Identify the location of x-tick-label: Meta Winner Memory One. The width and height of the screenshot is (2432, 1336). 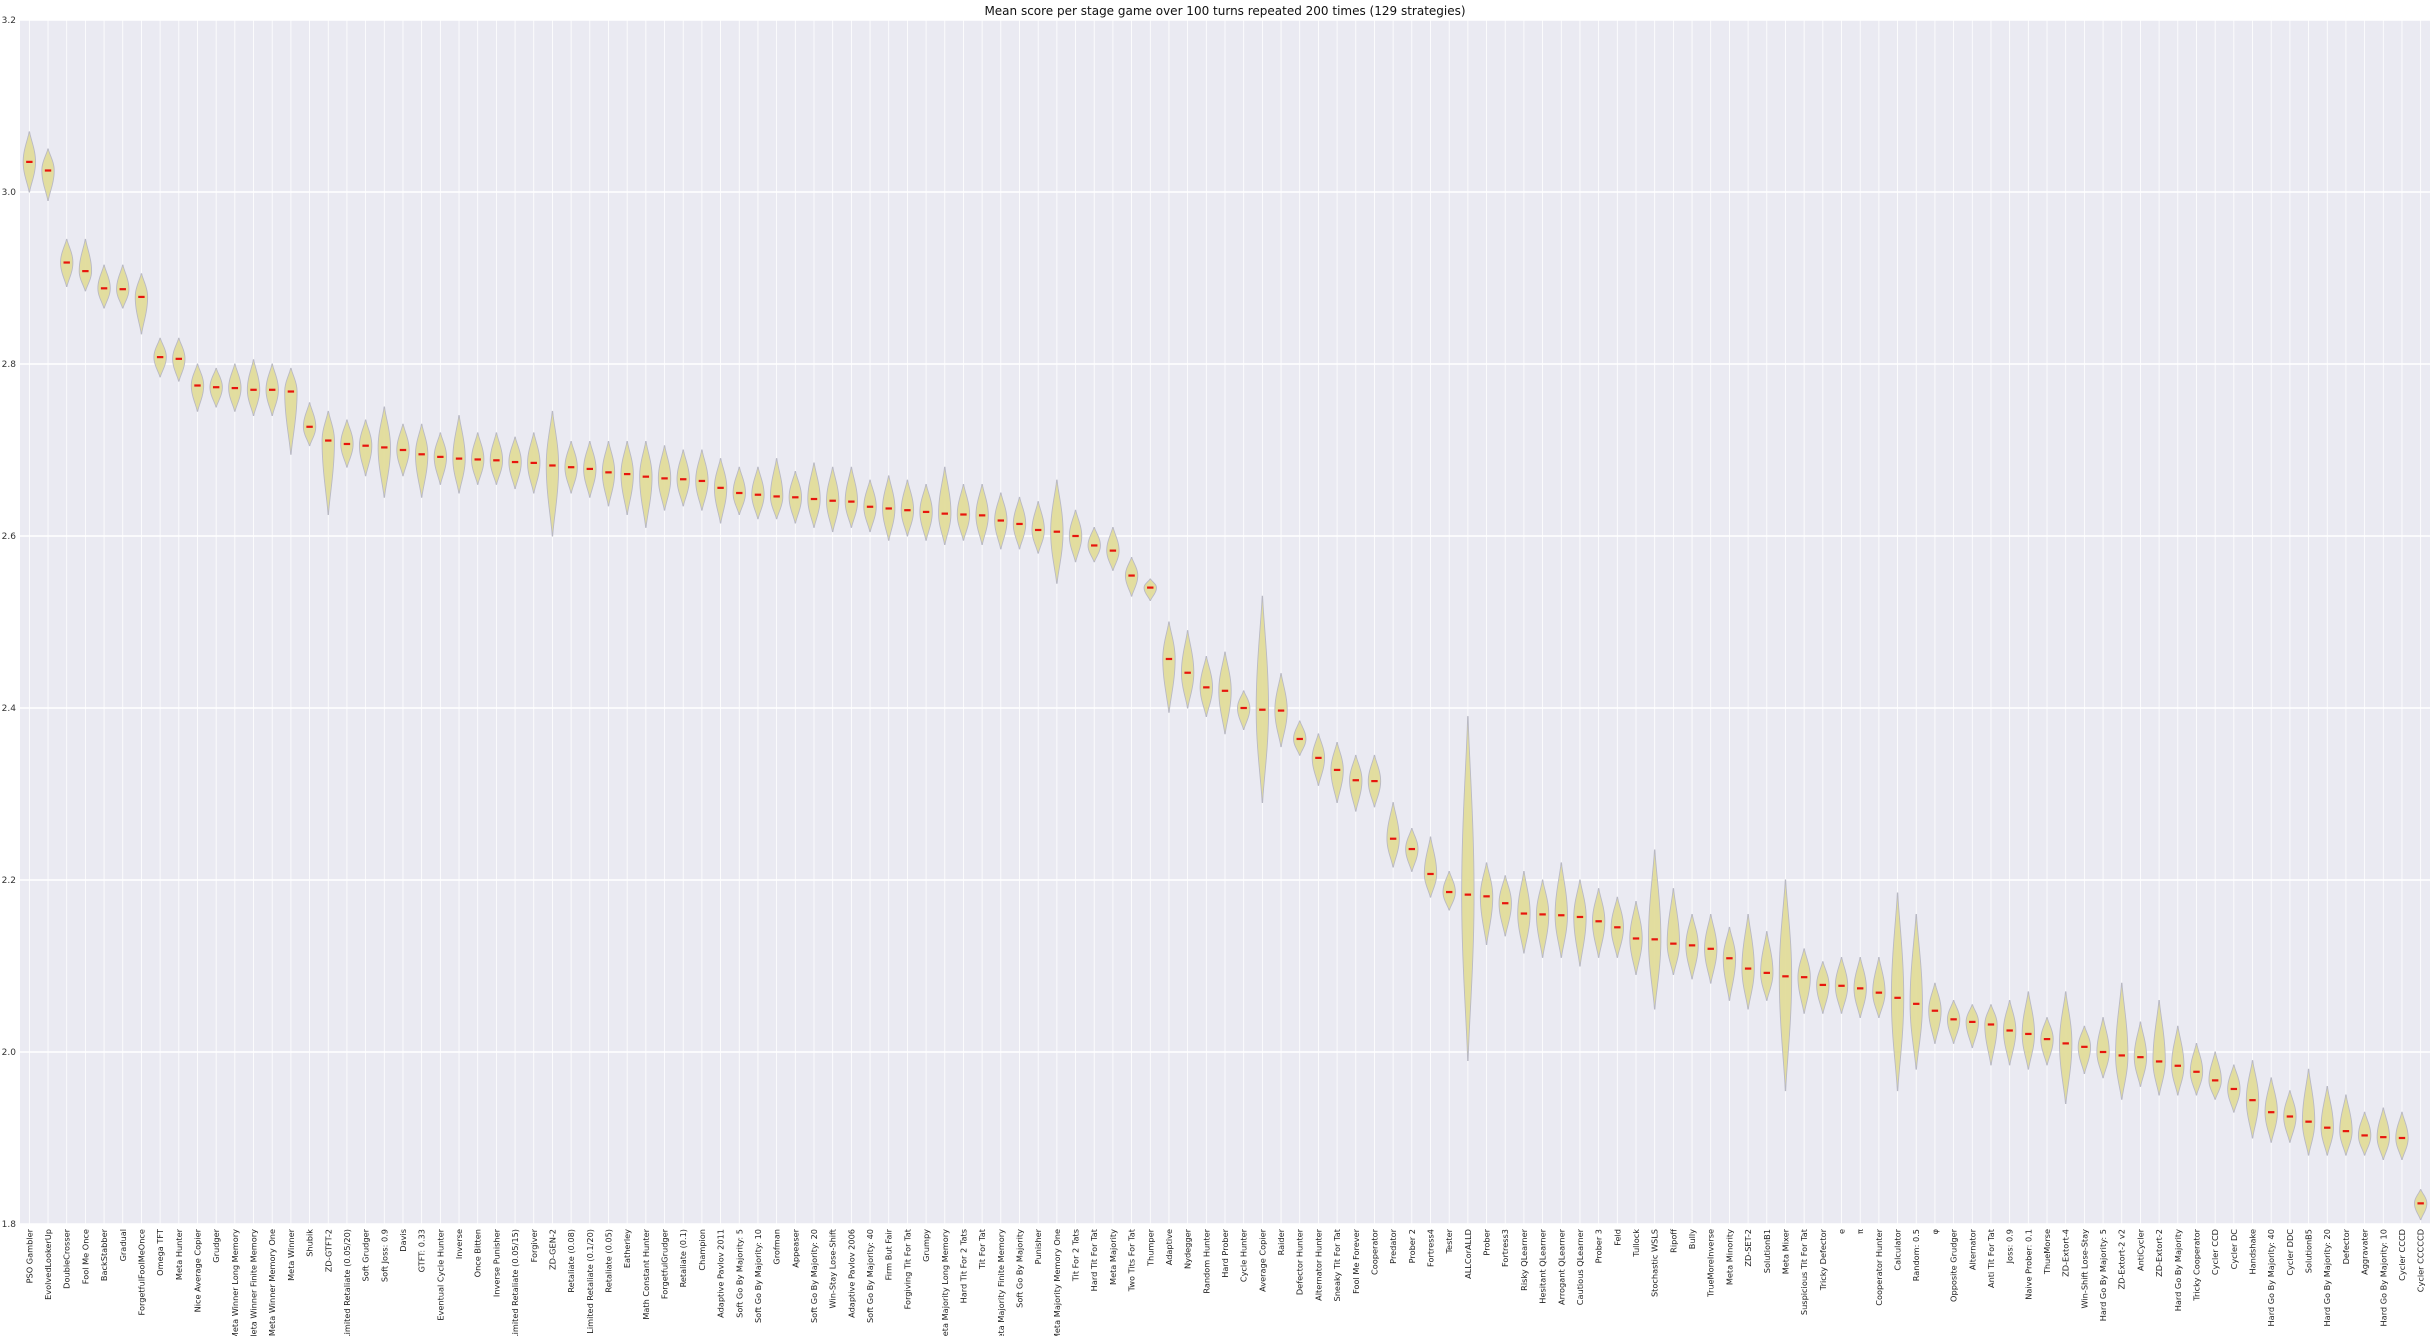
(272, 1282).